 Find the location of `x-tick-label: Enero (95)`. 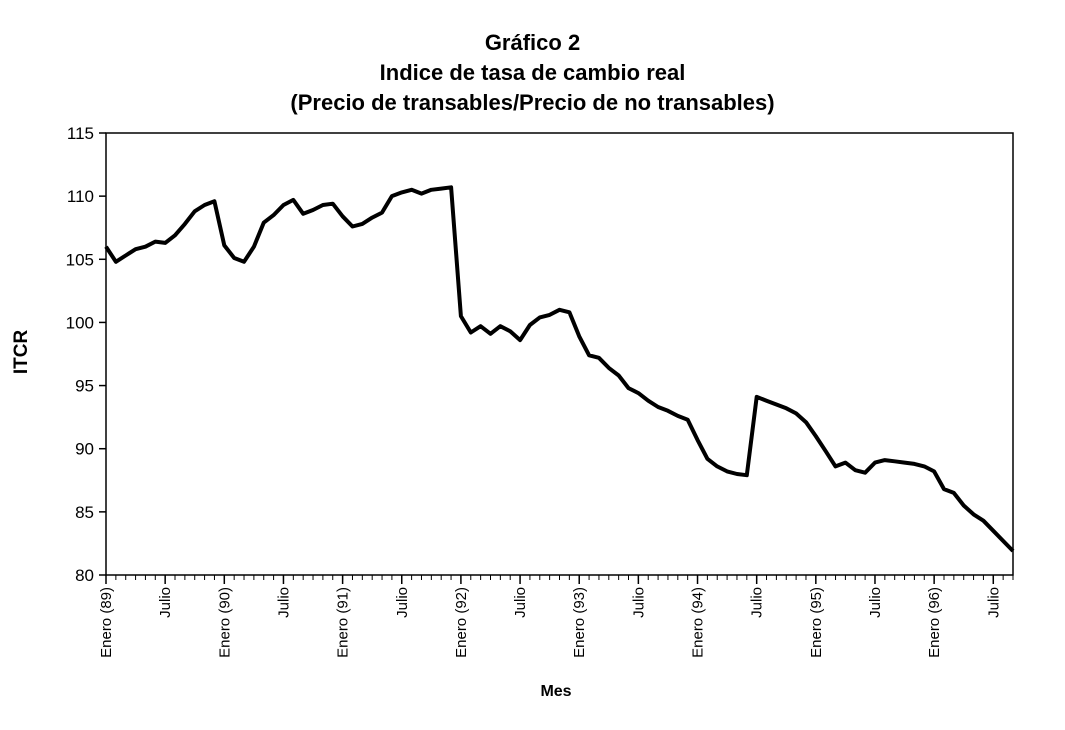

x-tick-label: Enero (95) is located at coordinates (816, 622).